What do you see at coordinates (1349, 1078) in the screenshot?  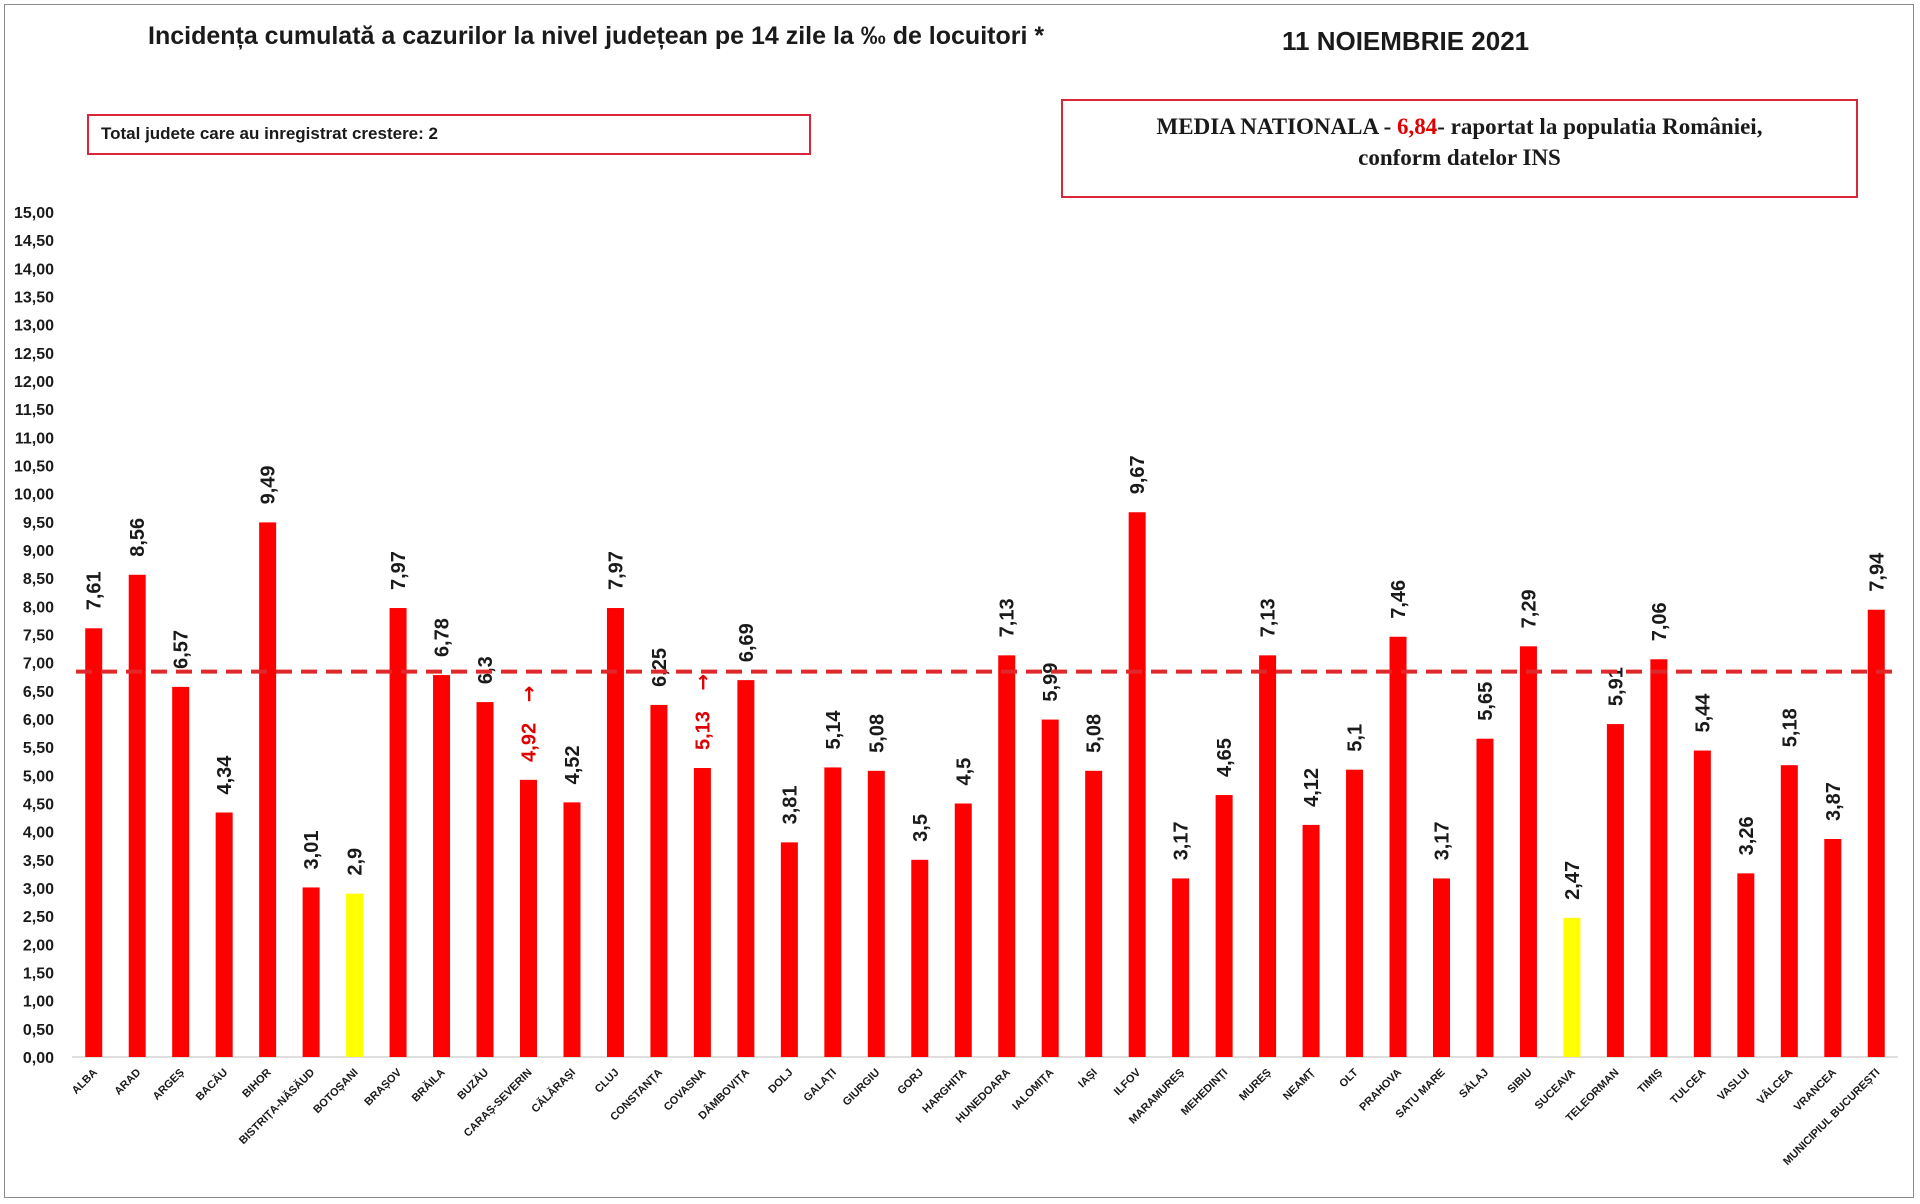 I see `category-label: OLT` at bounding box center [1349, 1078].